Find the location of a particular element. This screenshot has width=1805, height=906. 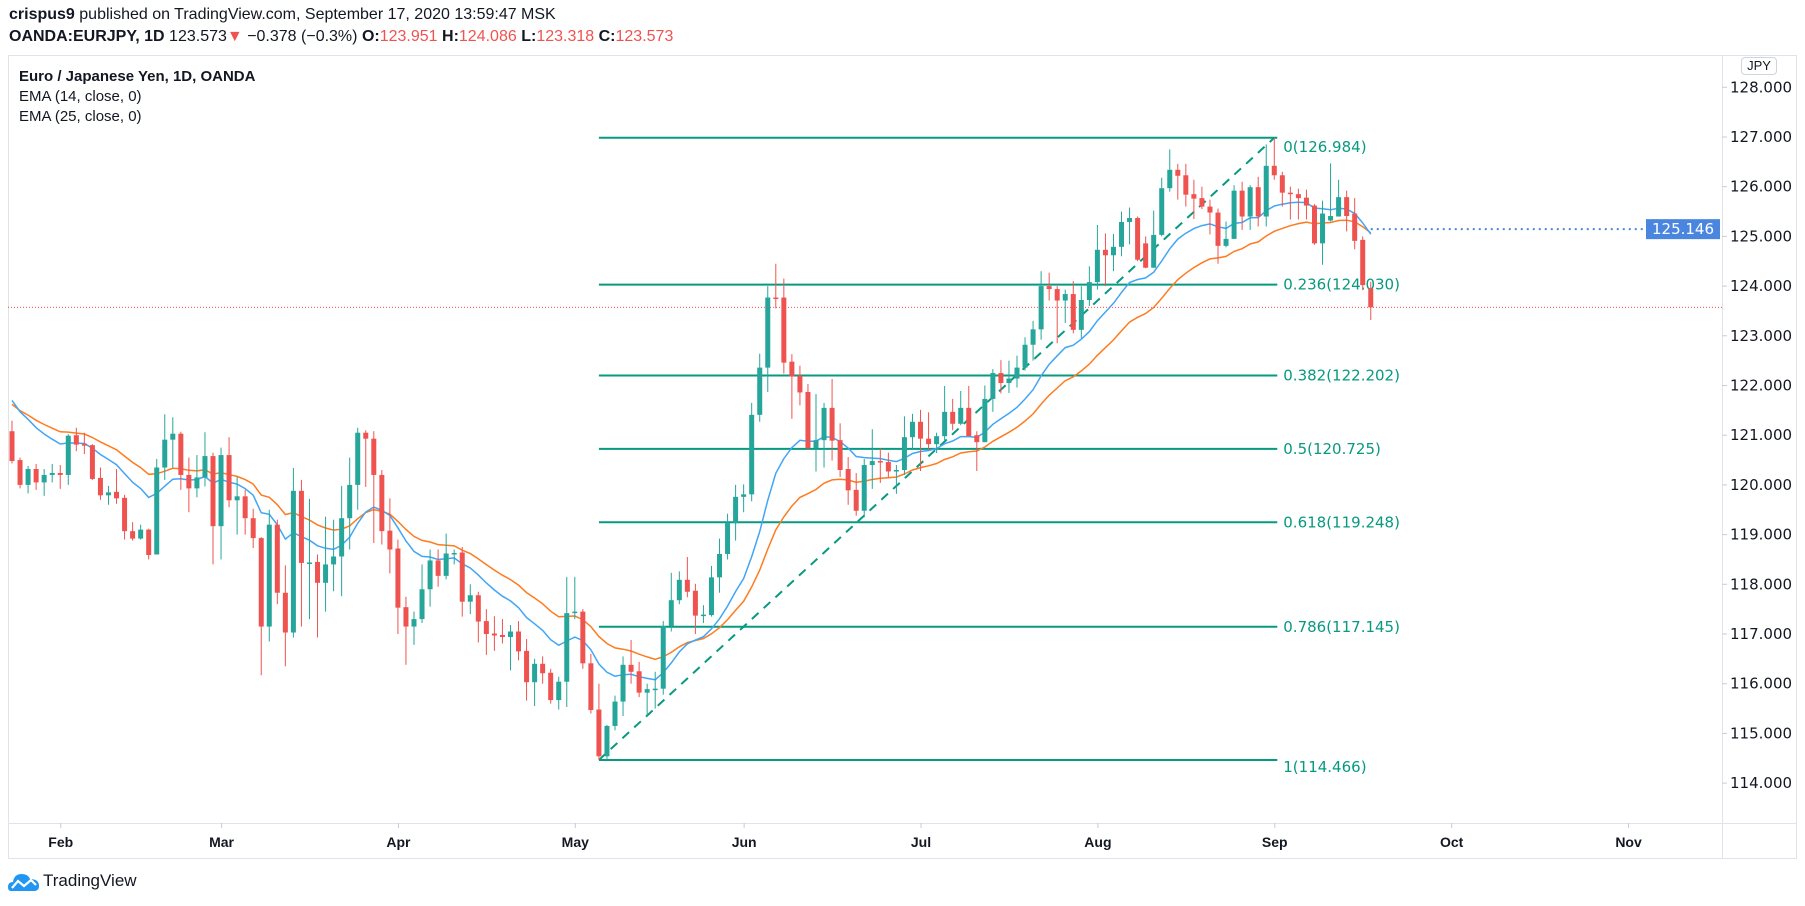

price-tick-label: 127.000 is located at coordinates (1761, 137).